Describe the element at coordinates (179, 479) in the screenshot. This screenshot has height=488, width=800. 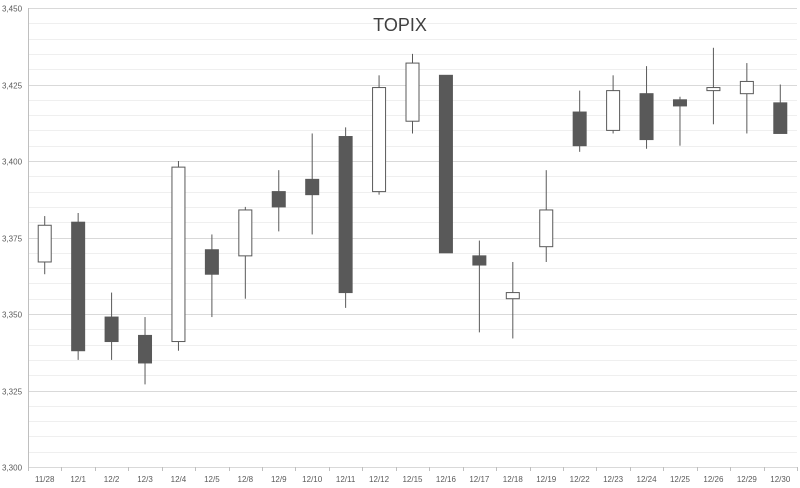
I see `x-tick-label: 12/4` at that location.